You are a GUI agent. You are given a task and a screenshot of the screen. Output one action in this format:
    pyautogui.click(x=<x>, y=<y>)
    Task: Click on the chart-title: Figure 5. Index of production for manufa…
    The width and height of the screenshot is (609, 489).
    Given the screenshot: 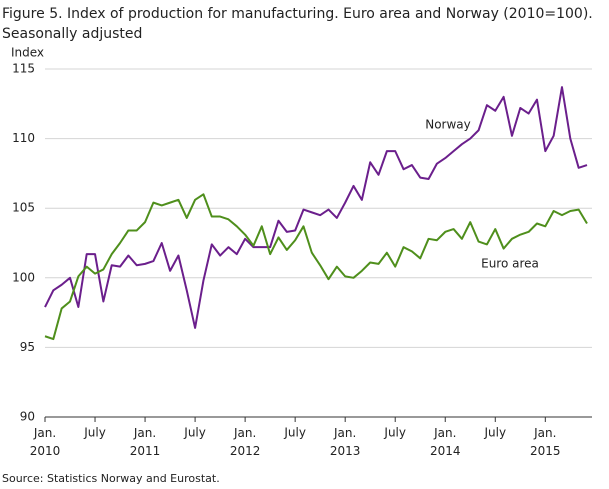 What is the action you would take?
    pyautogui.click(x=297, y=14)
    